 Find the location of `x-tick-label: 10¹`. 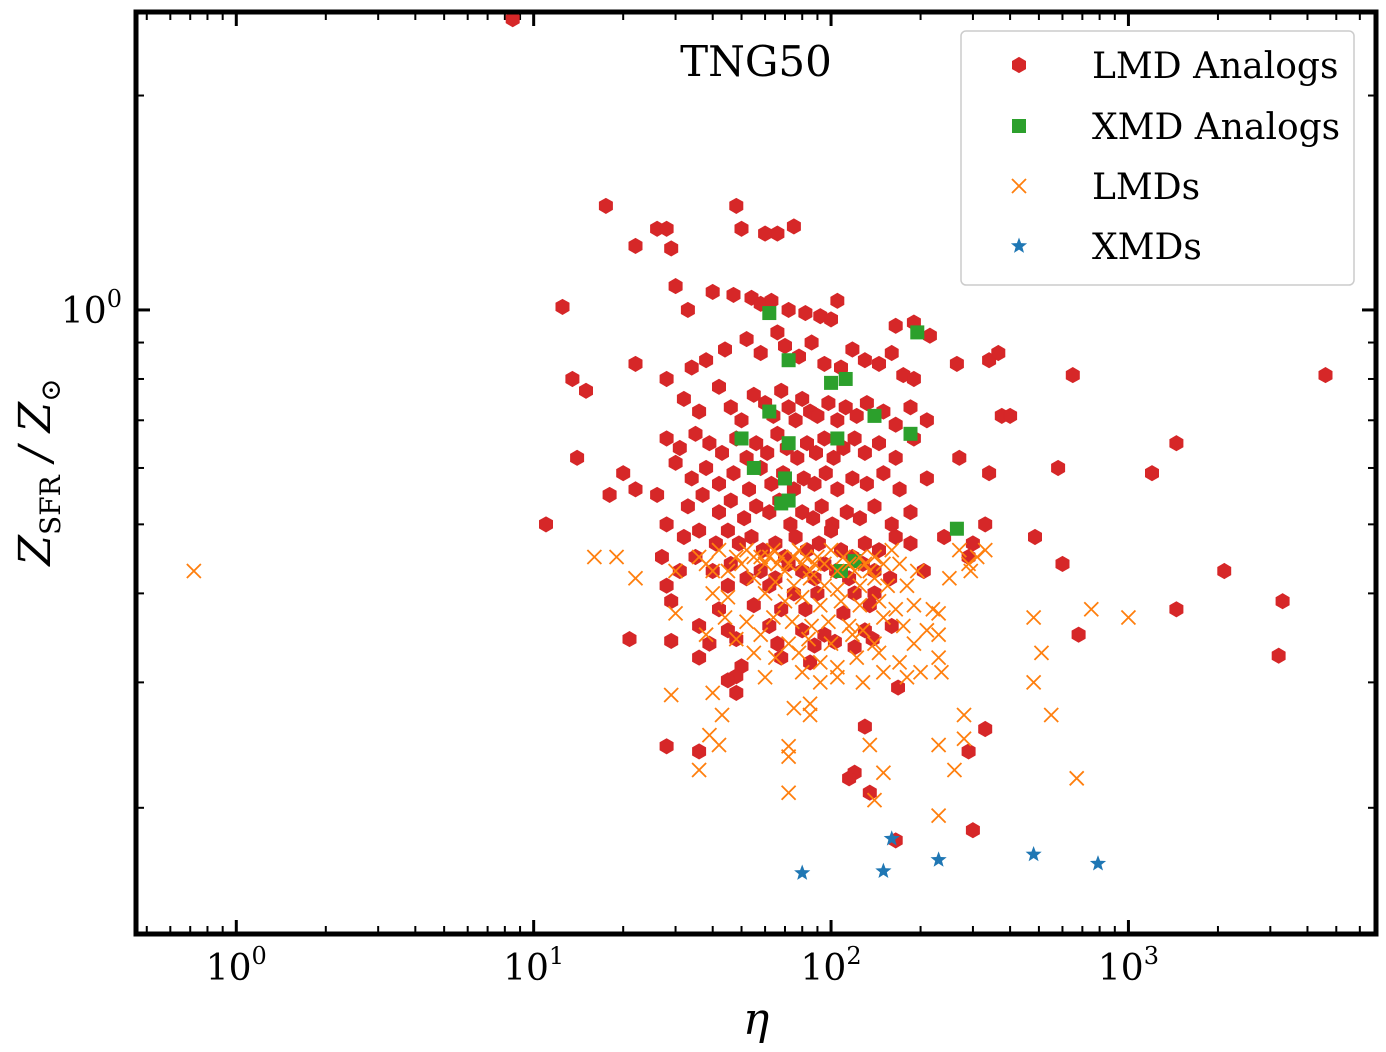

x-tick-label: 10¹ is located at coordinates (533, 965).